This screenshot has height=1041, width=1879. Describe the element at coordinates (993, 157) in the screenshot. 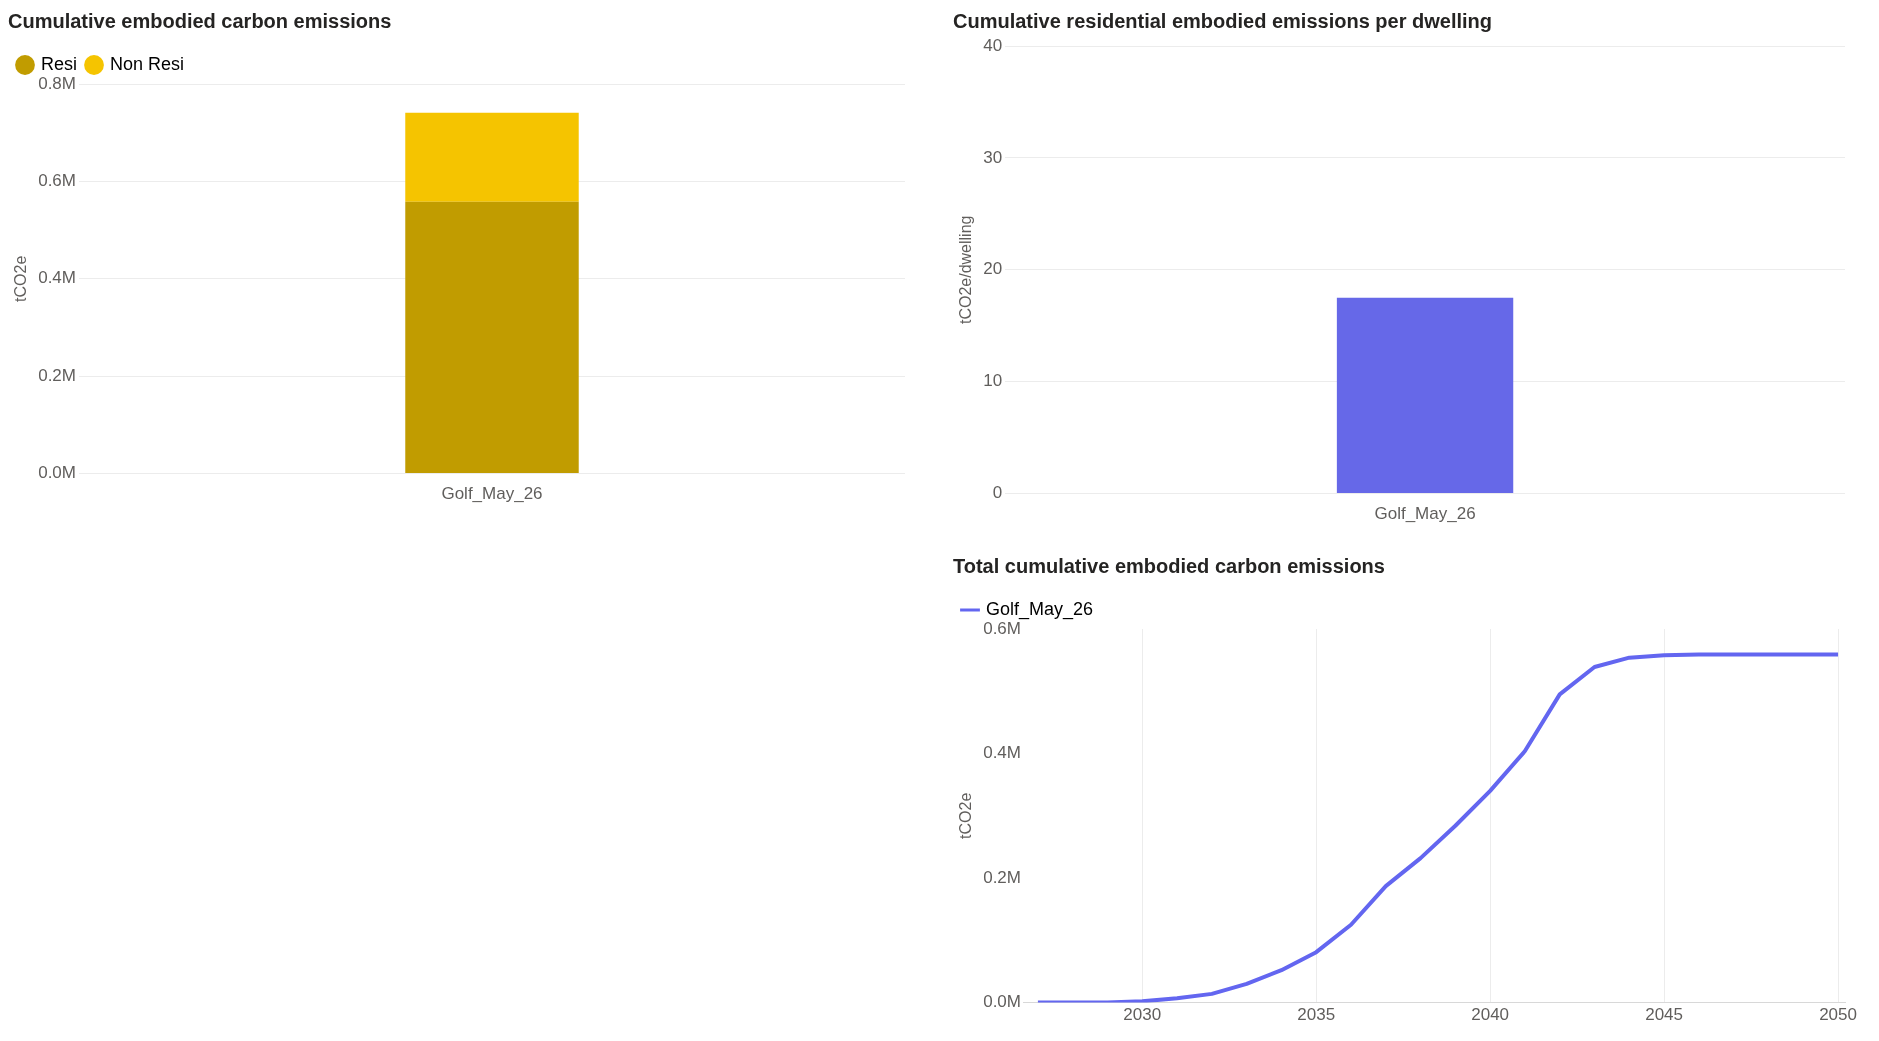

I see `y-tick-label: 30` at that location.